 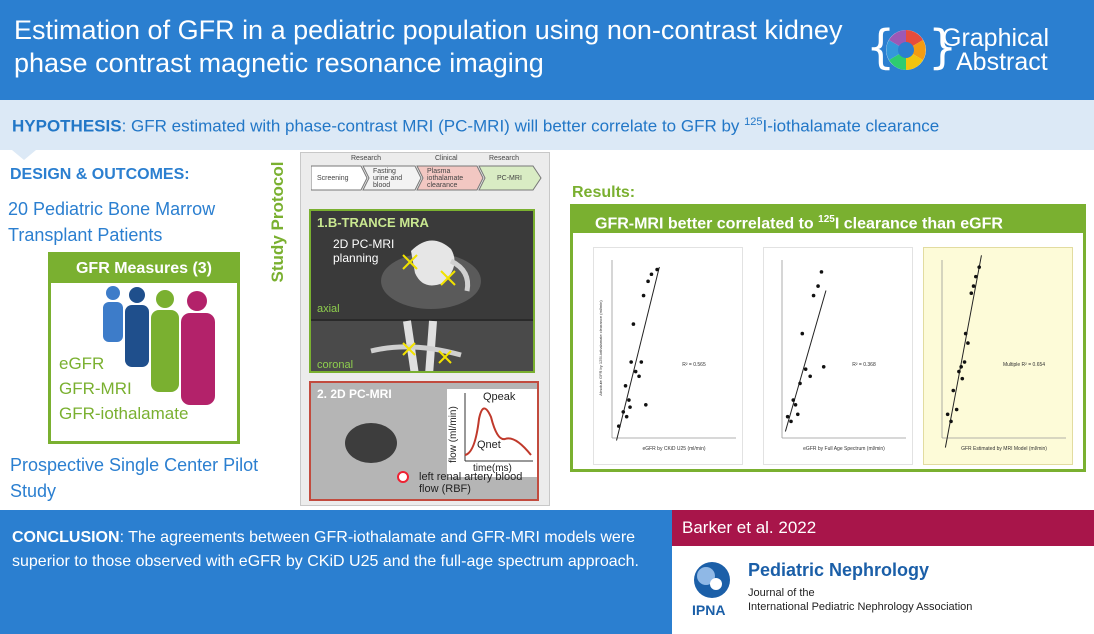 I want to click on journal-abbr: IPNA, so click(x=709, y=610).